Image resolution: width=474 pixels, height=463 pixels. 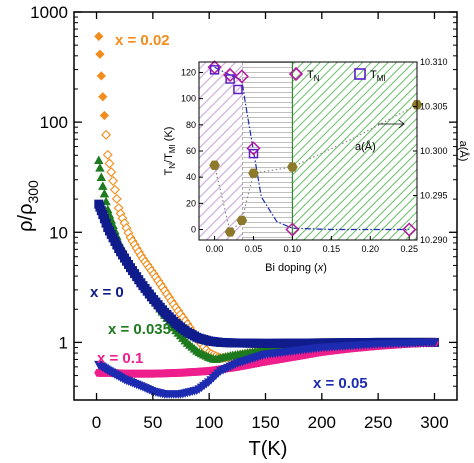 What do you see at coordinates (293, 249) in the screenshot?
I see `inset-x-tick-label: 0.10` at bounding box center [293, 249].